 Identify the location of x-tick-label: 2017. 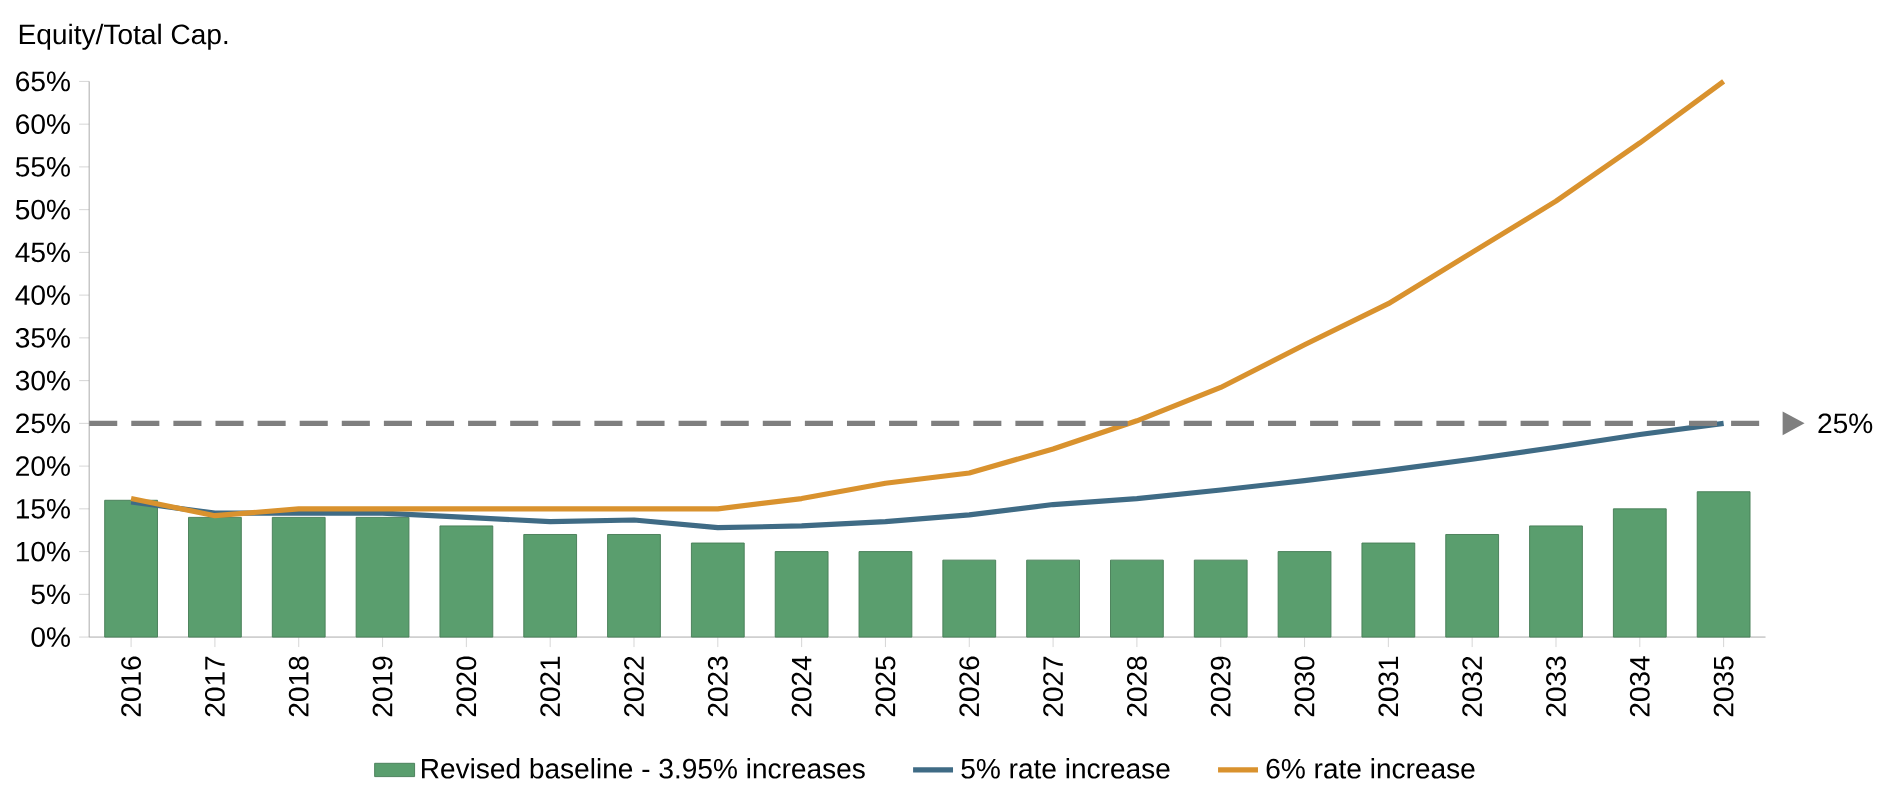
(214, 686).